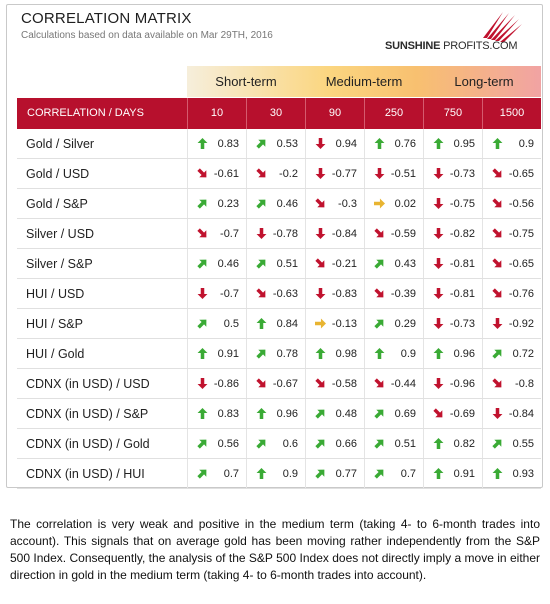 This screenshot has height=604, width=550. Describe the element at coordinates (405, 324) in the screenshot. I see `correlation-value: 0.29` at that location.